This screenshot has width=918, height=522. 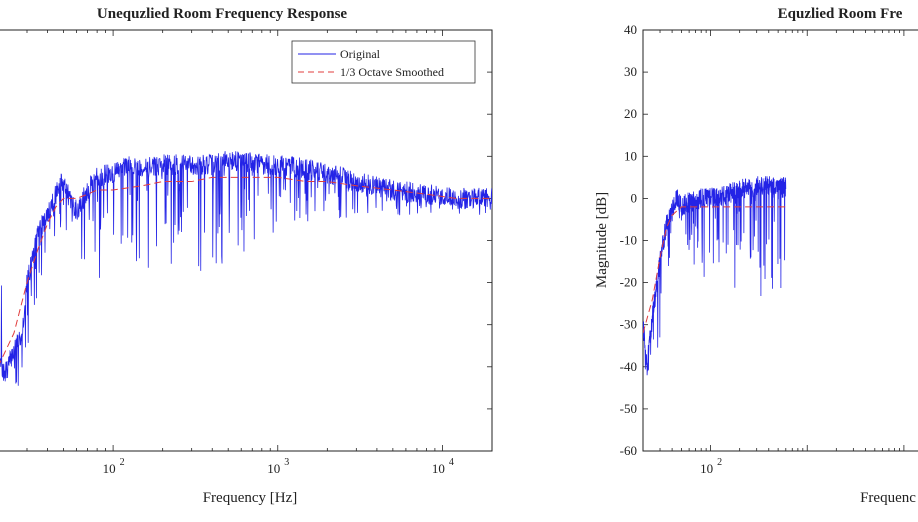 I want to click on y-tick-label: 40, so click(x=630, y=29).